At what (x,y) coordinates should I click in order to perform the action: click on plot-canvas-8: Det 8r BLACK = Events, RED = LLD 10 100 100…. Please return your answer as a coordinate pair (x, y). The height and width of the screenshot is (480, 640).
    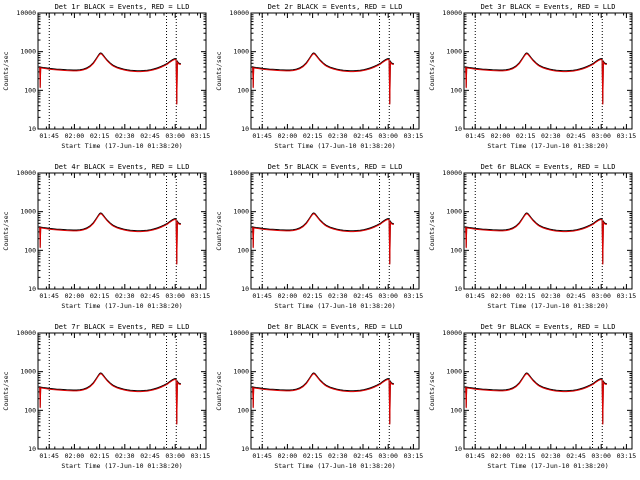
    Looking at the image, I should click on (319, 396).